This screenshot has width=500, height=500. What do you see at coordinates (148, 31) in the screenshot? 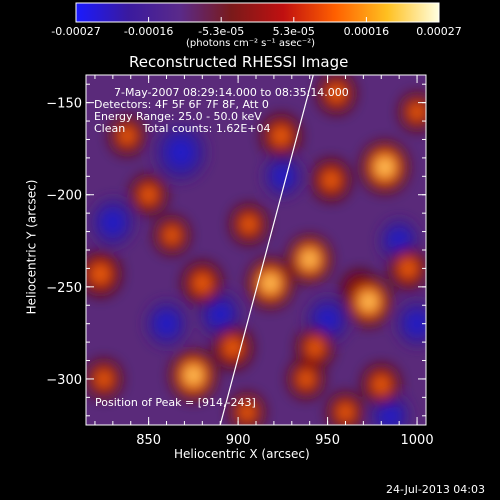
I see `colorbar-tick-label: -0.00016` at bounding box center [148, 31].